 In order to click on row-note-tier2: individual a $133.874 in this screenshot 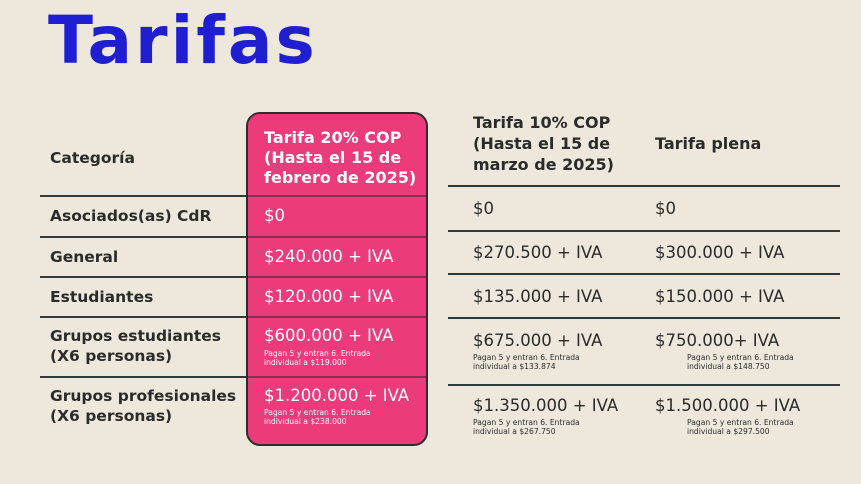, I will do `click(514, 366)`.